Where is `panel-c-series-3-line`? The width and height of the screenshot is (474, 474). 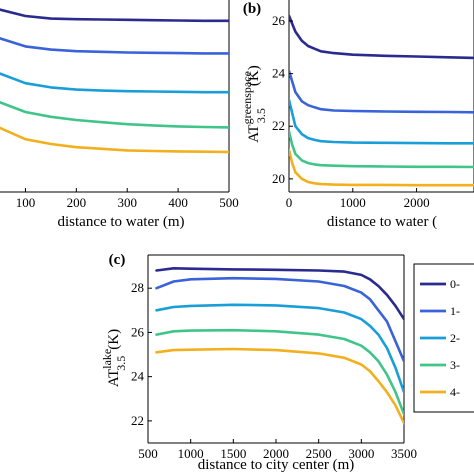 panel-c-series-3-line is located at coordinates (279, 348).